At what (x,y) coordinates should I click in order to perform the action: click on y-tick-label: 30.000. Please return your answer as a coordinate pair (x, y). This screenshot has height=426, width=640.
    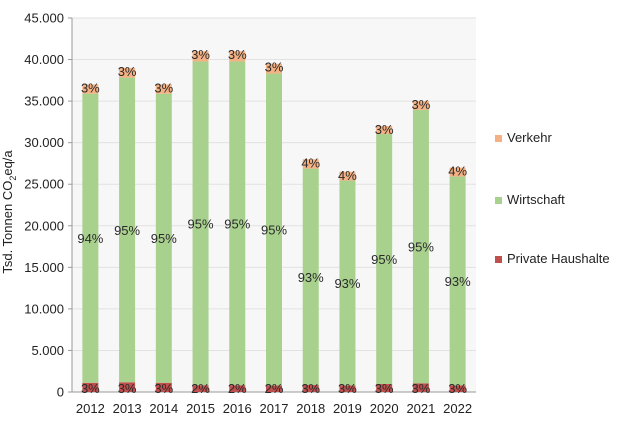
    Looking at the image, I should click on (44, 142).